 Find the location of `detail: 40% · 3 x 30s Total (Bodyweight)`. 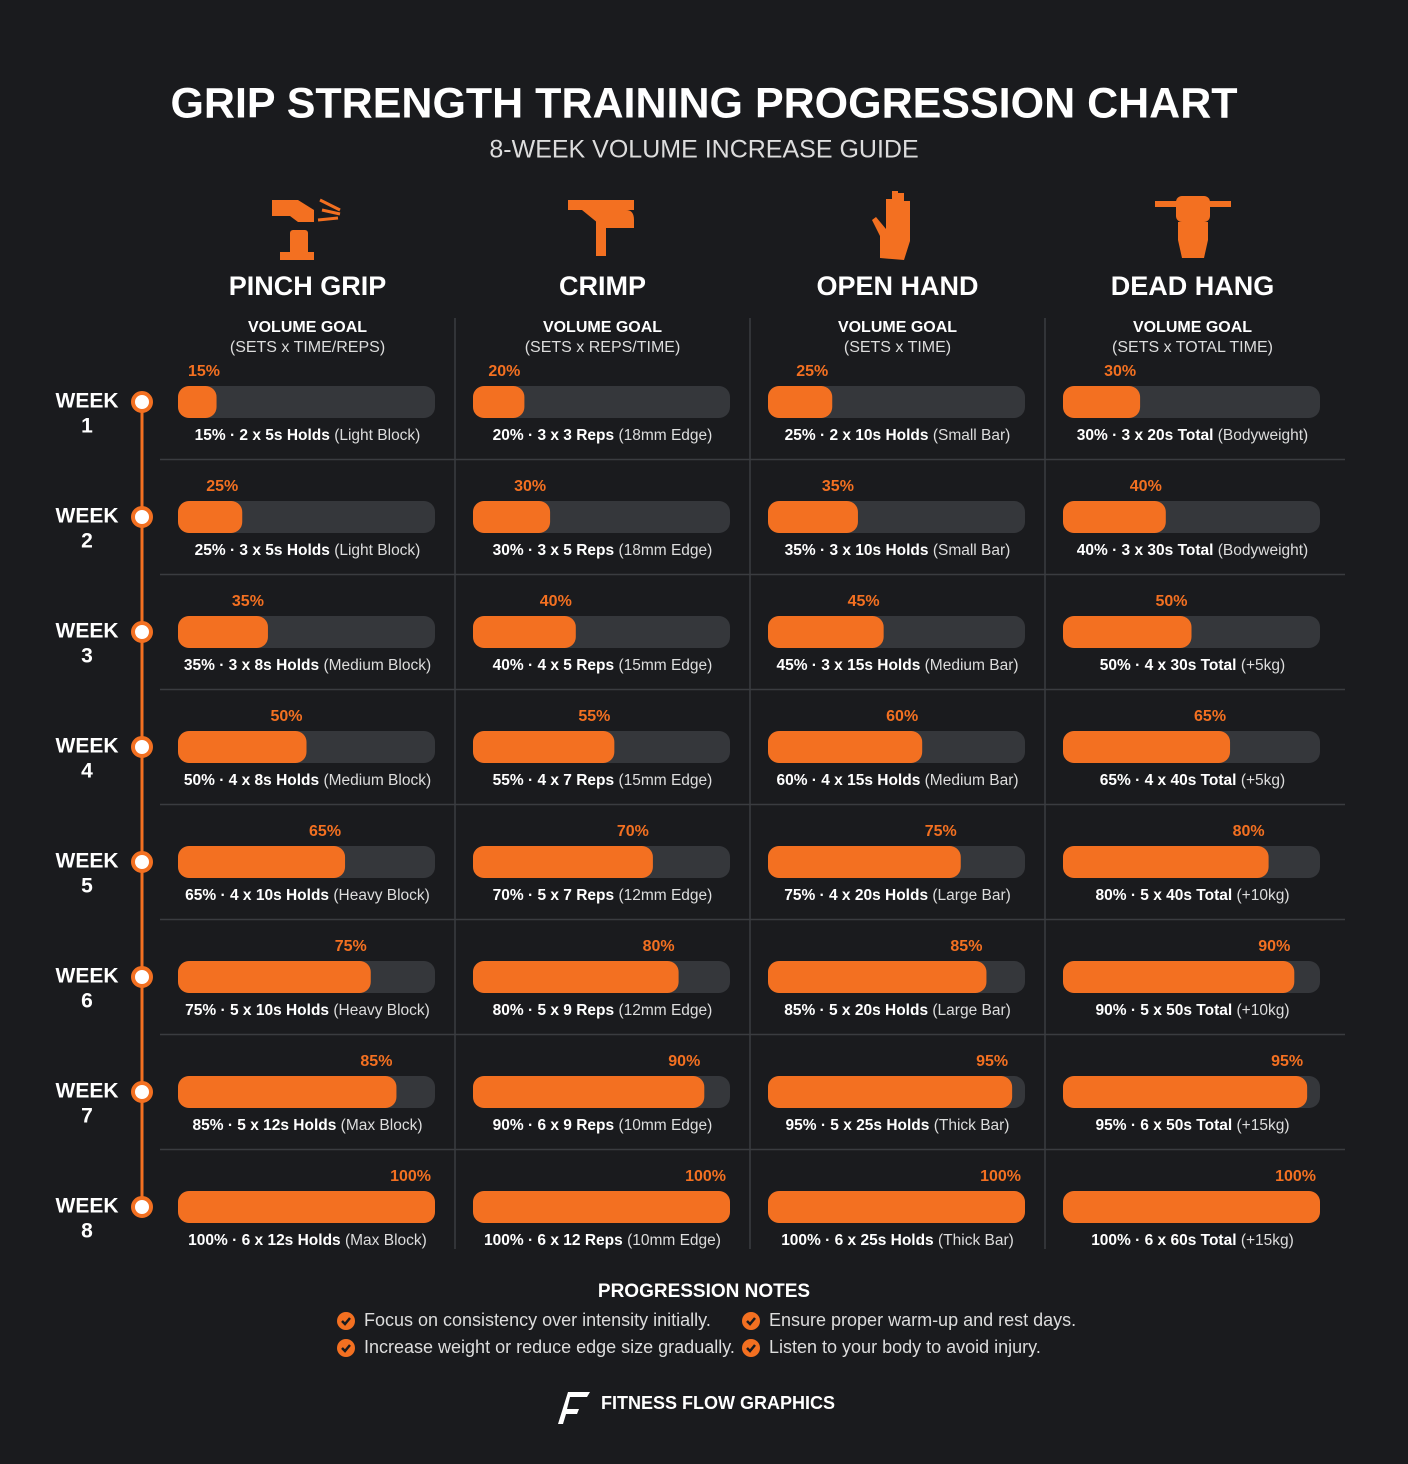

detail: 40% · 3 x 30s Total (Bodyweight) is located at coordinates (1192, 550).